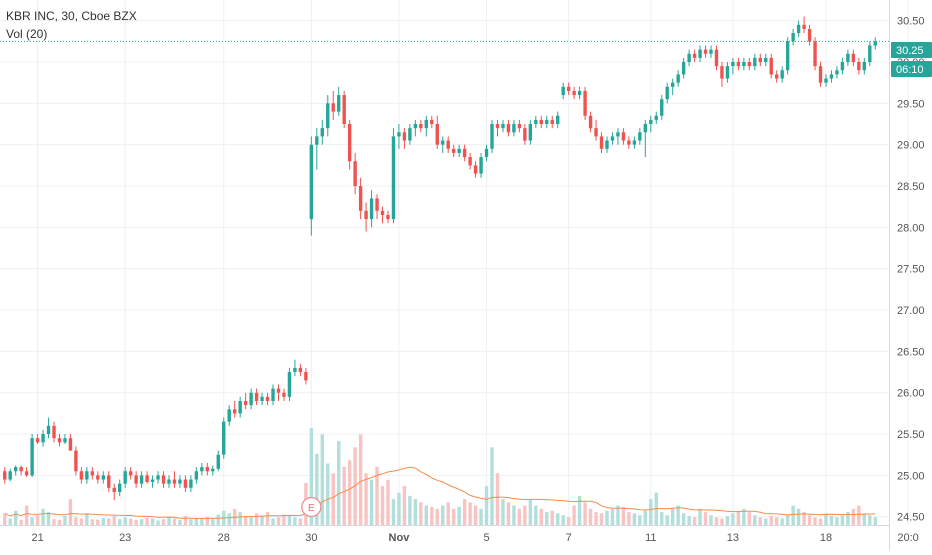  I want to click on earnings-marker: E, so click(311, 507).